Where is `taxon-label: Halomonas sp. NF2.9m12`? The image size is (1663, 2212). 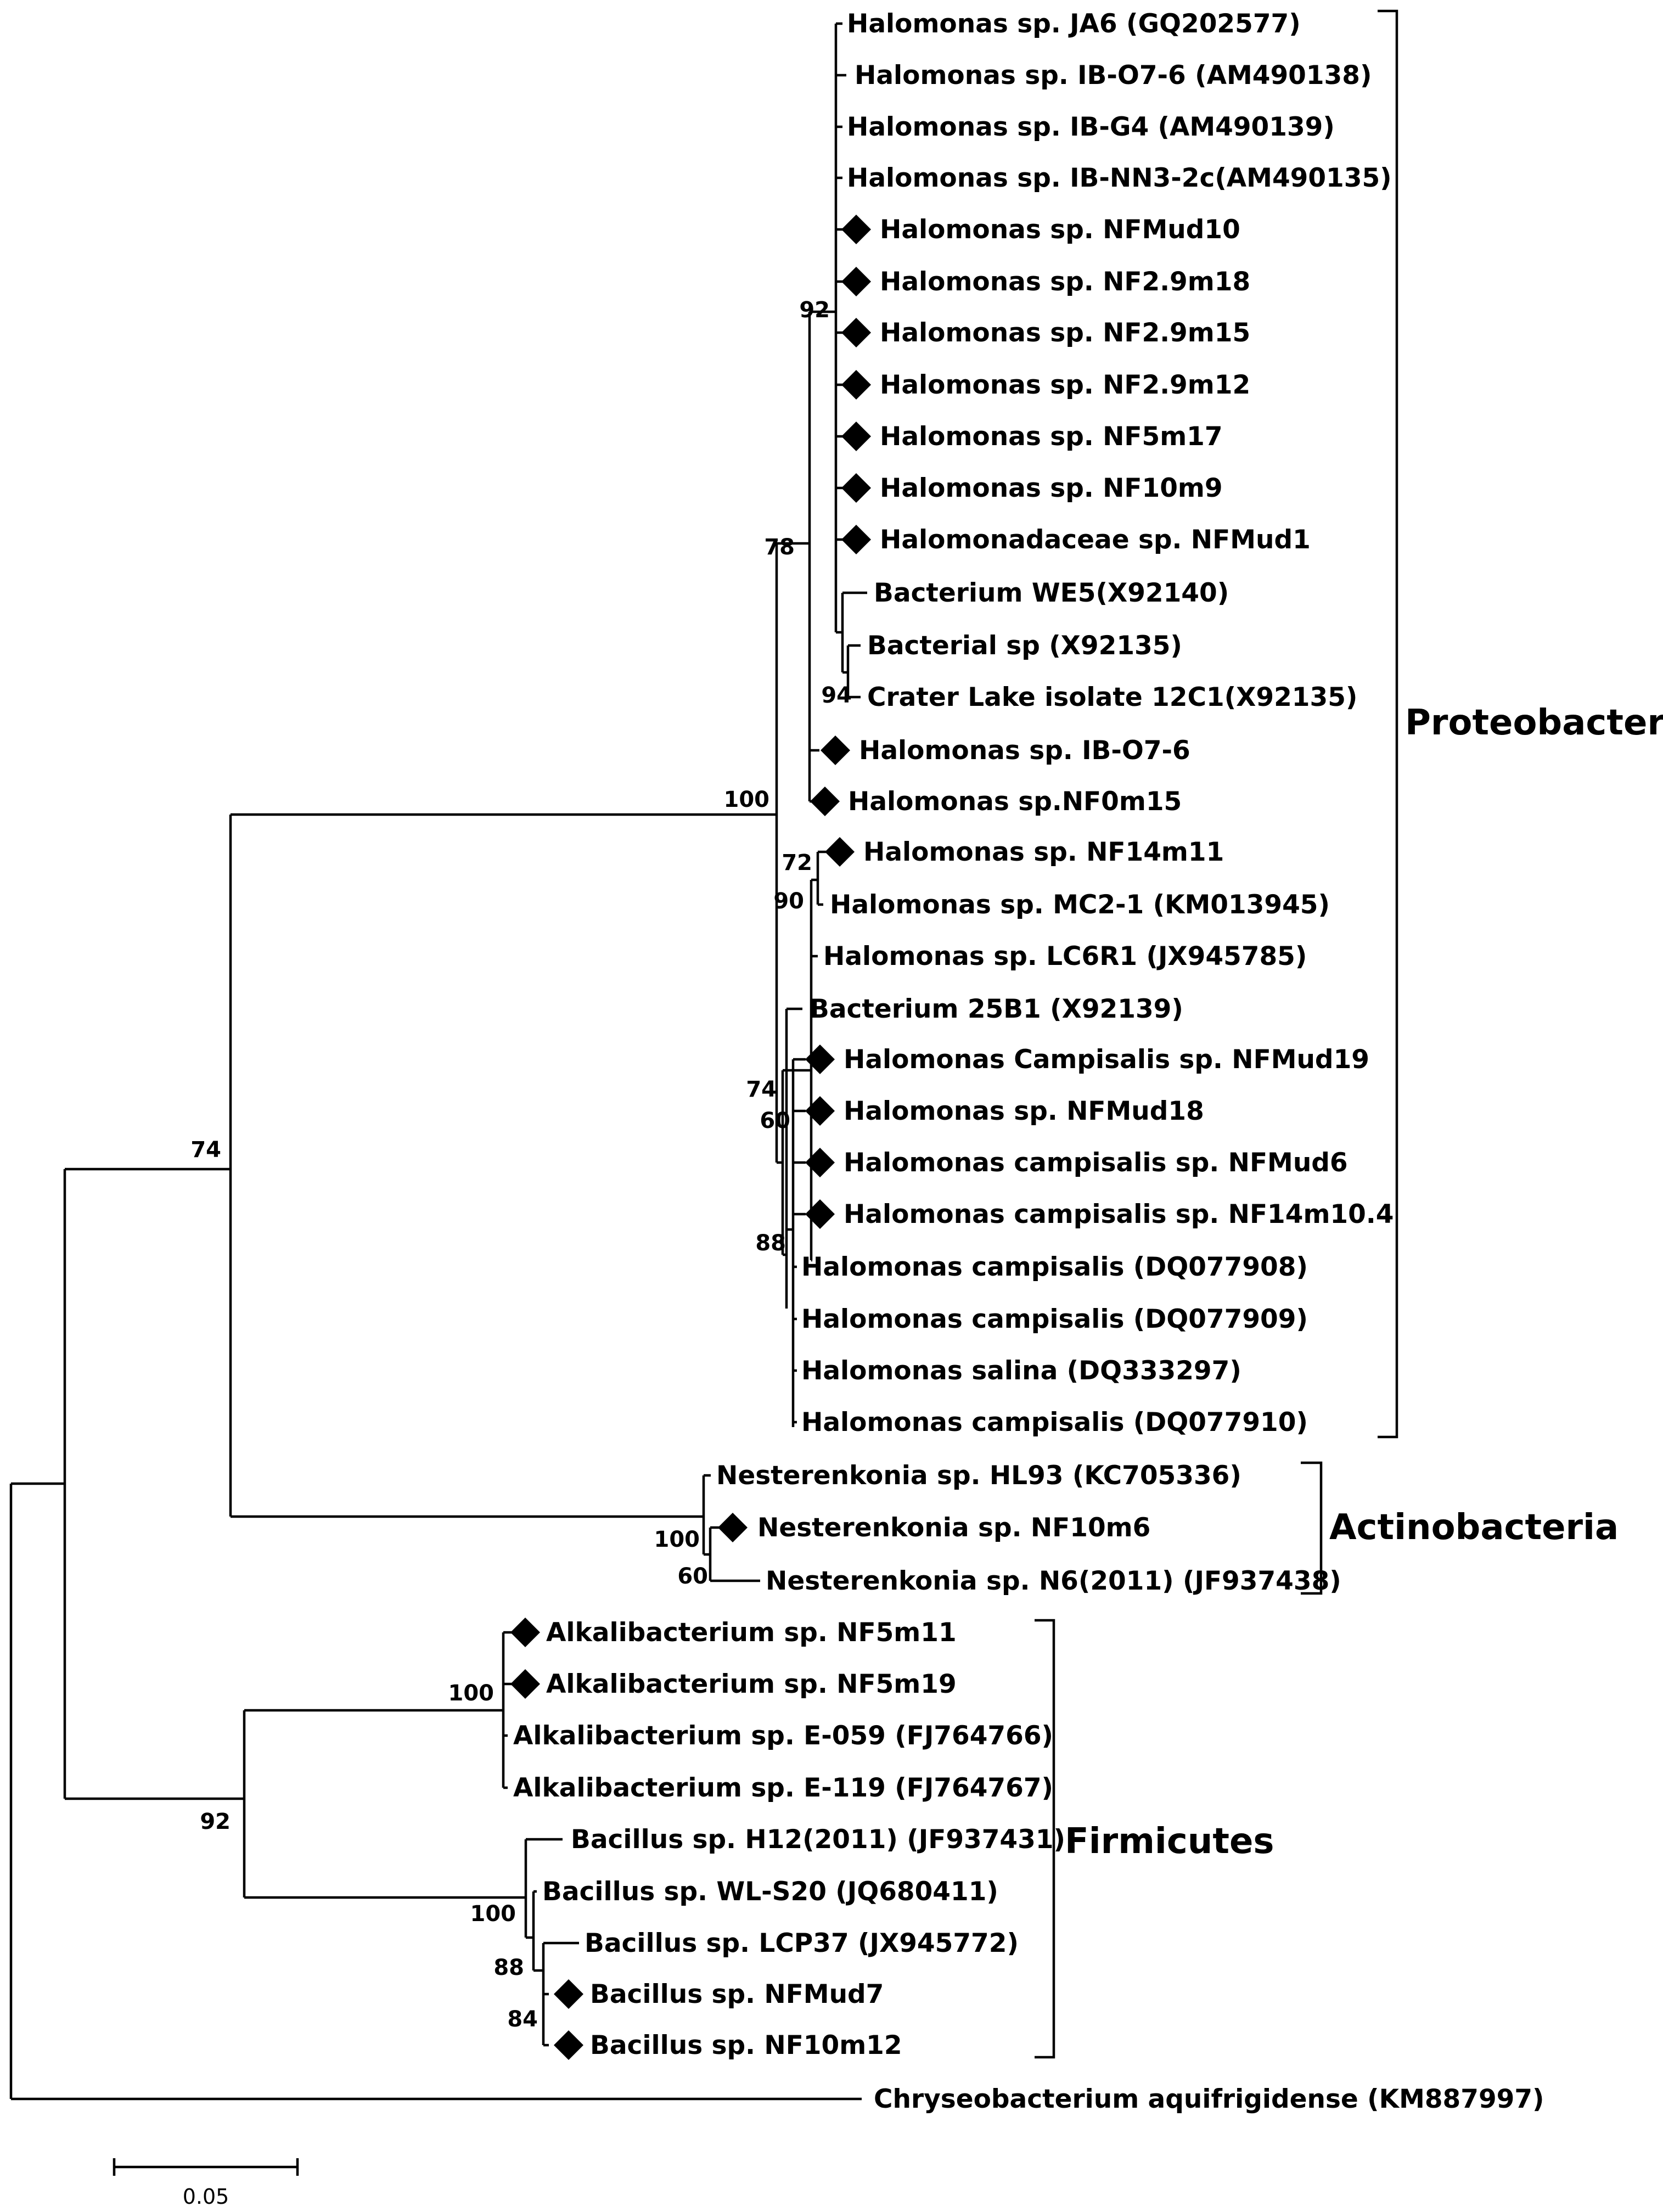
taxon-label: Halomonas sp. NF2.9m12 is located at coordinates (1065, 385).